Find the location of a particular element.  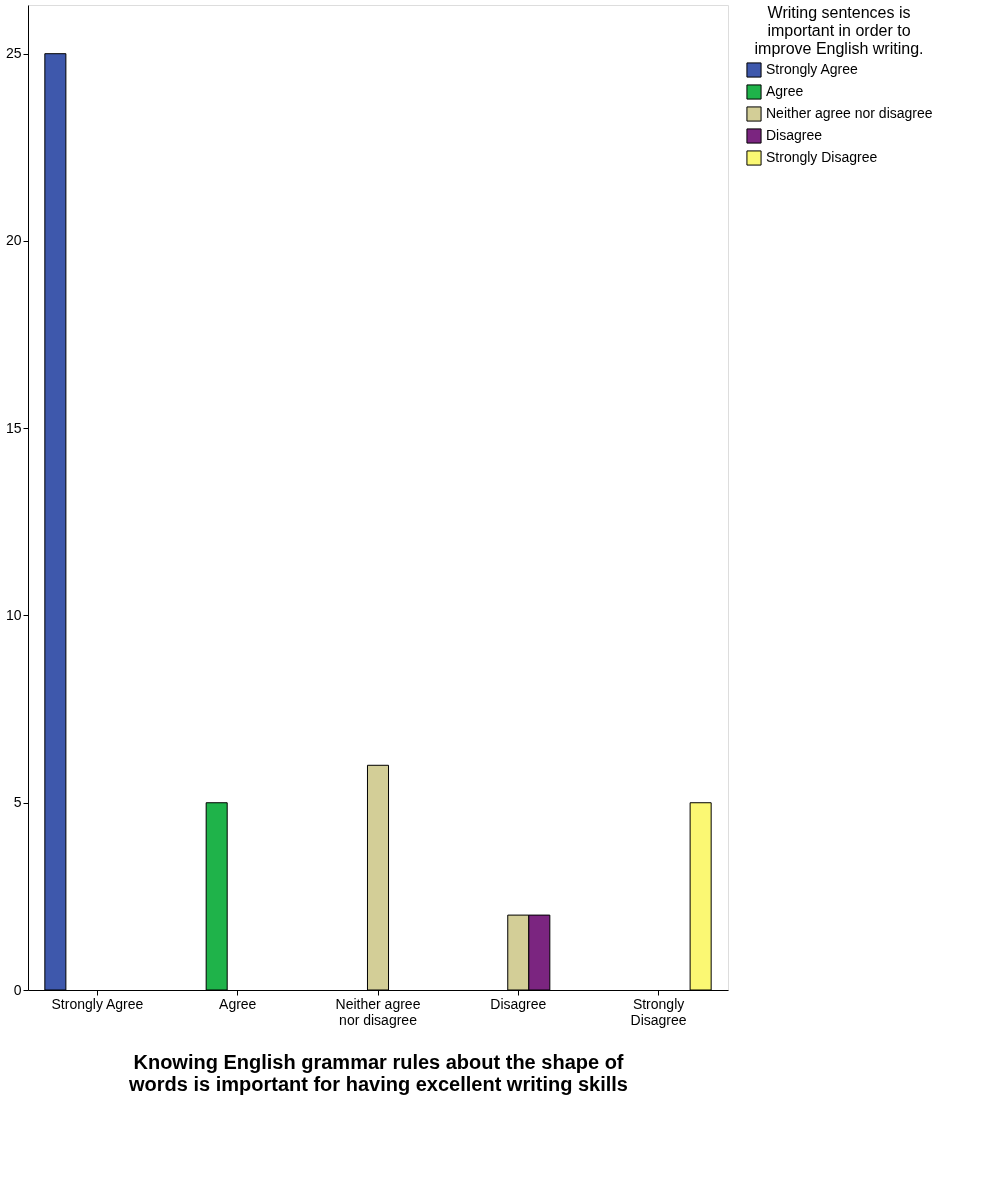

legend-label: Neither agree nor disagree is located at coordinates (849, 113).